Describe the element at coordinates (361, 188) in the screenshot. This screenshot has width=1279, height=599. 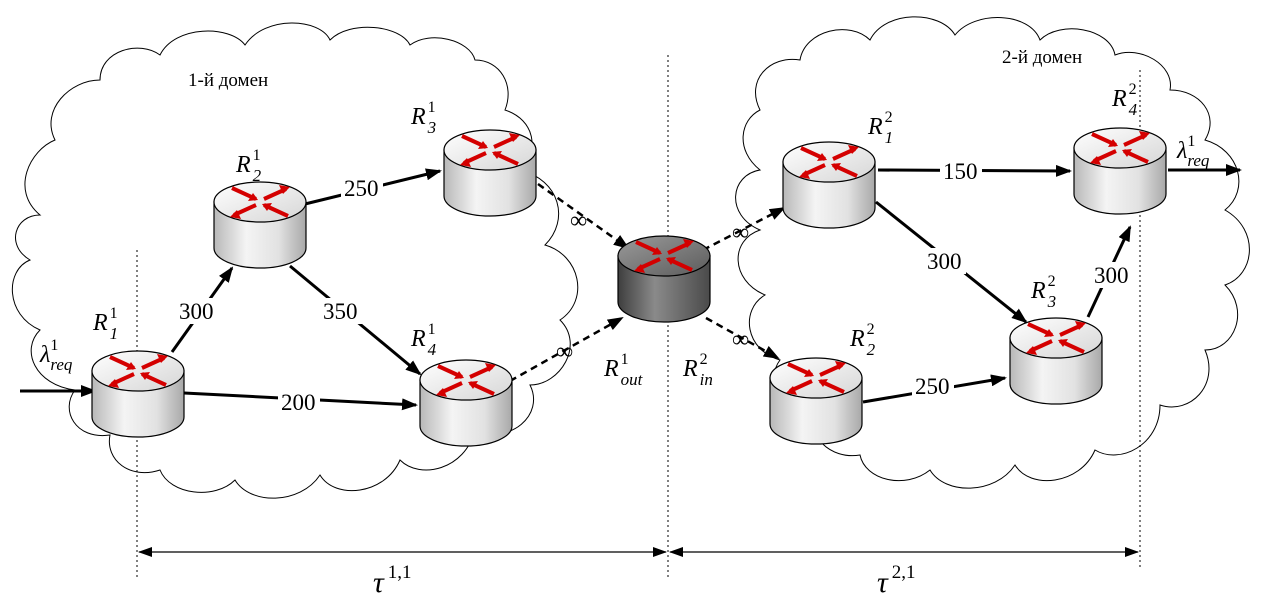
I see `weight-r12-r13: 250` at that location.